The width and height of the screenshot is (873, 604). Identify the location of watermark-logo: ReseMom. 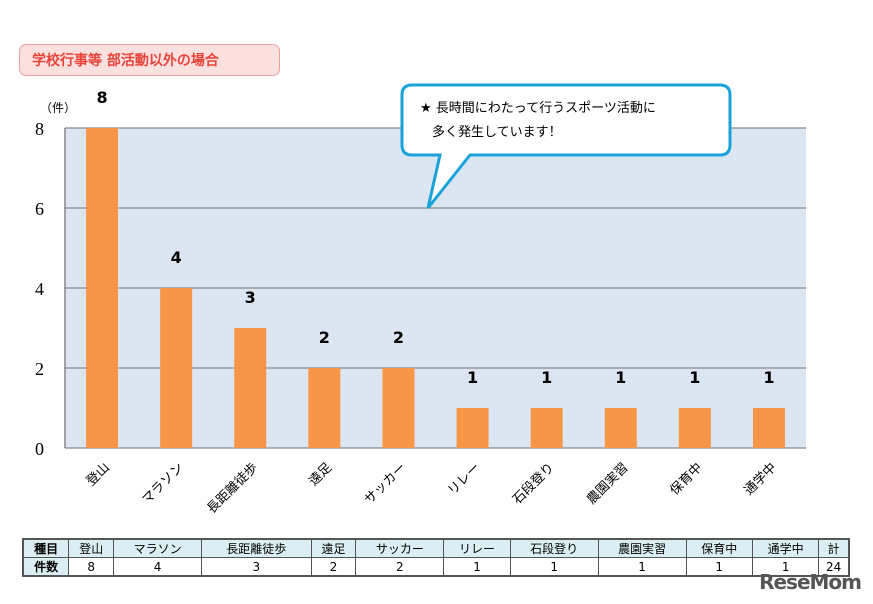
(810, 582).